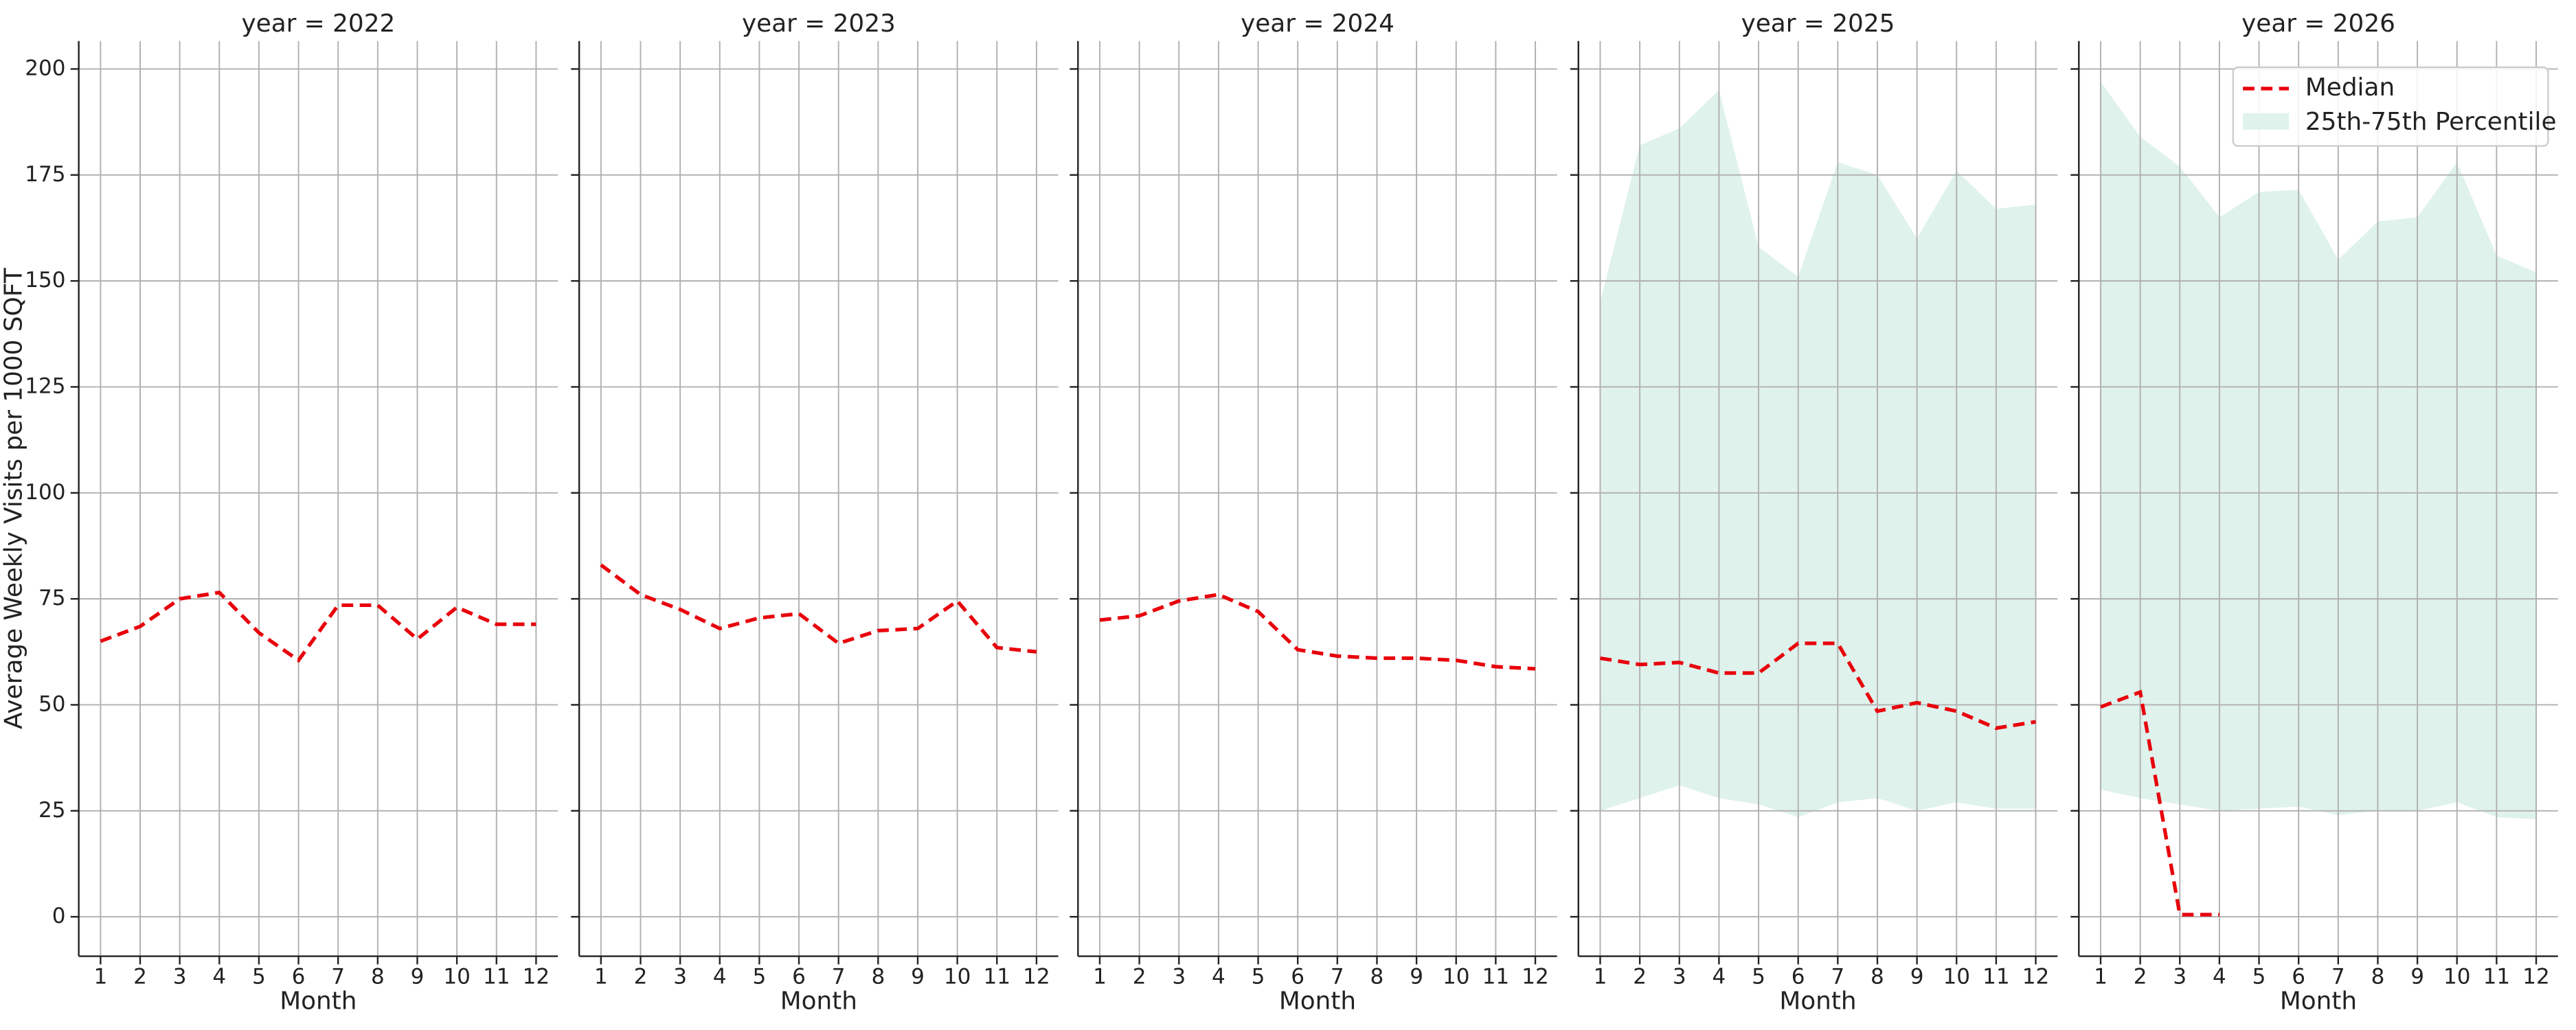 The image size is (2576, 1030). What do you see at coordinates (1818, 24) in the screenshot?
I see `panel-title: year = 2025` at bounding box center [1818, 24].